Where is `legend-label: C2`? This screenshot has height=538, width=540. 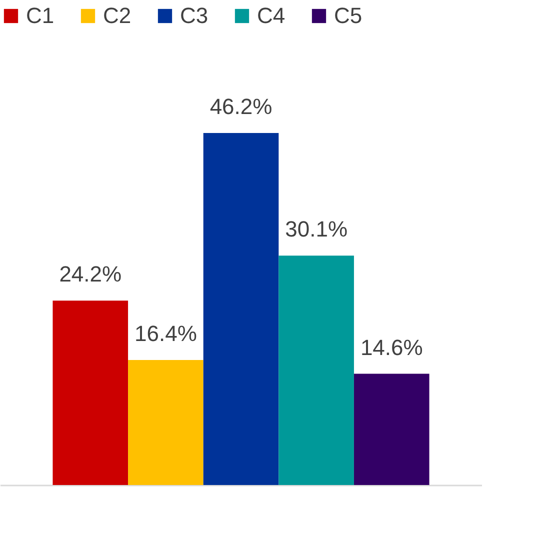 legend-label: C2 is located at coordinates (117, 15).